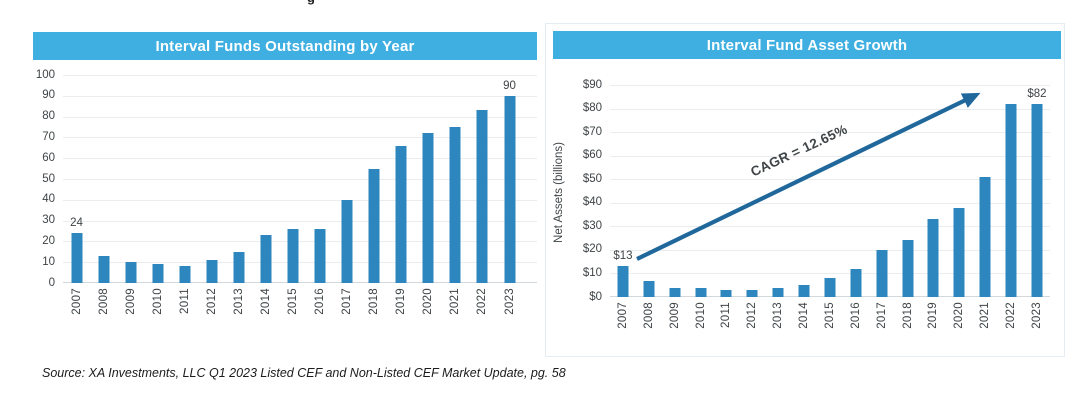 The image size is (1092, 420). I want to click on bar-2018, so click(374, 225).